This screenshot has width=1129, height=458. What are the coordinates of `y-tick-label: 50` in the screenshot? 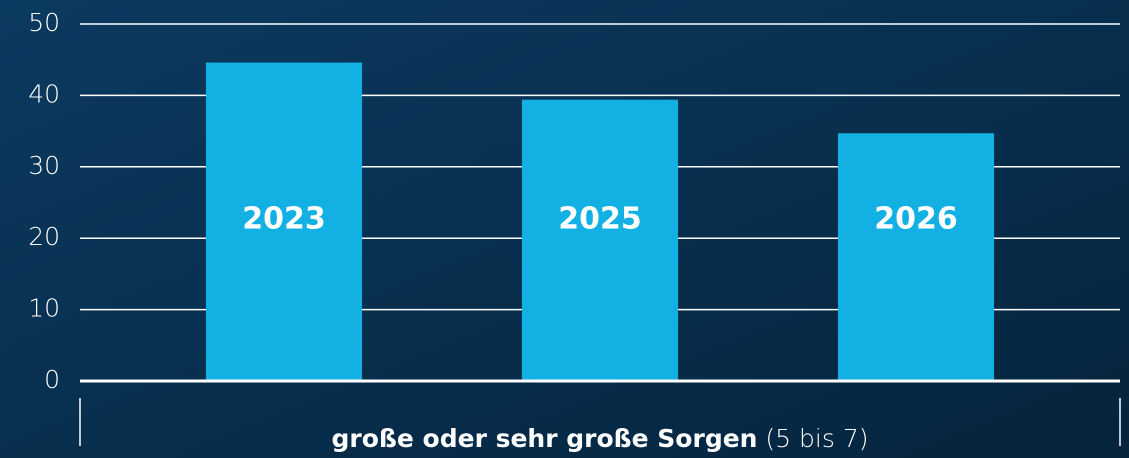 It's located at (44, 22).